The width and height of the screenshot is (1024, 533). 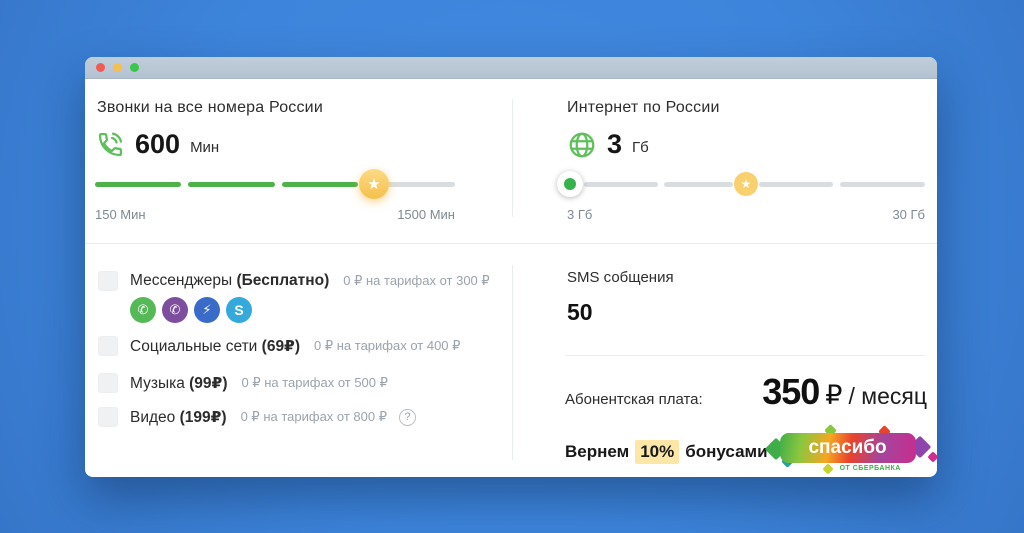 I want to click on whatsapp-icon: ✆, so click(x=143, y=310).